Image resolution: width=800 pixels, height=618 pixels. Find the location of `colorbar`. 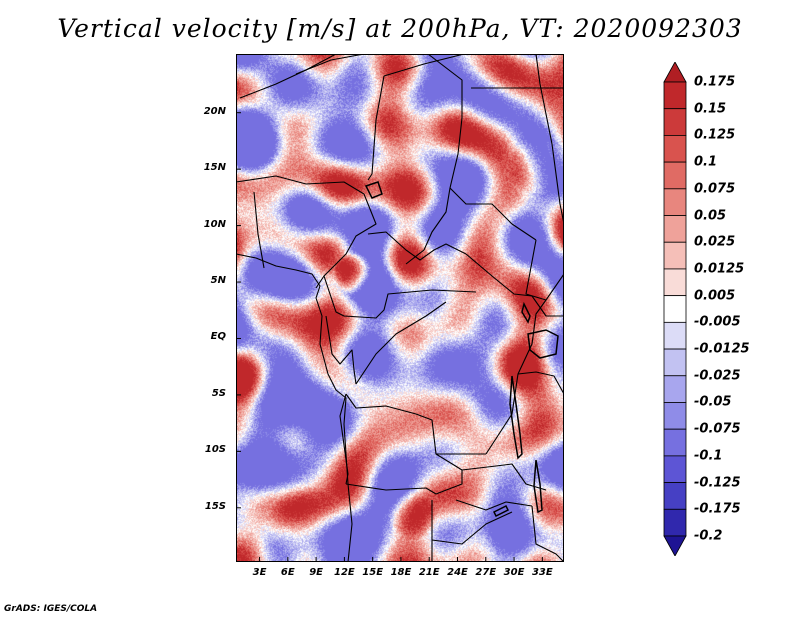

colorbar is located at coordinates (675, 309).